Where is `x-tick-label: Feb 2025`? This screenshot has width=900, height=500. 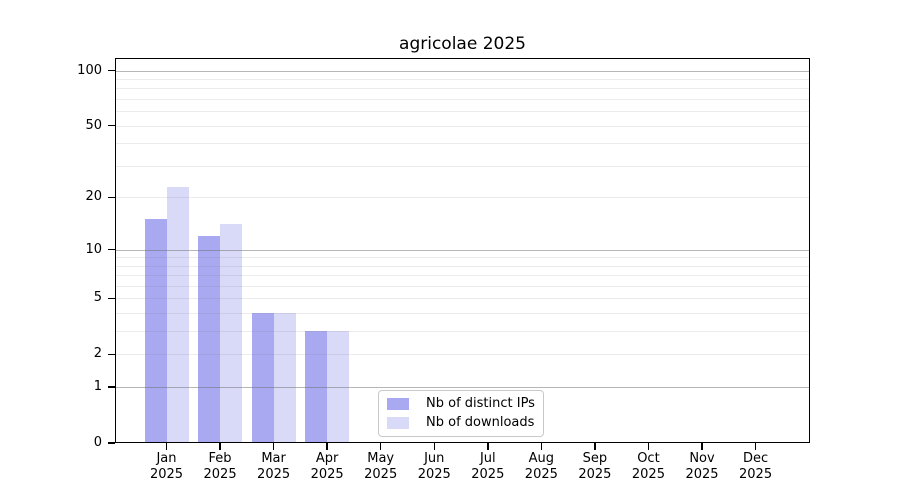
x-tick-label: Feb 2025 is located at coordinates (220, 466).